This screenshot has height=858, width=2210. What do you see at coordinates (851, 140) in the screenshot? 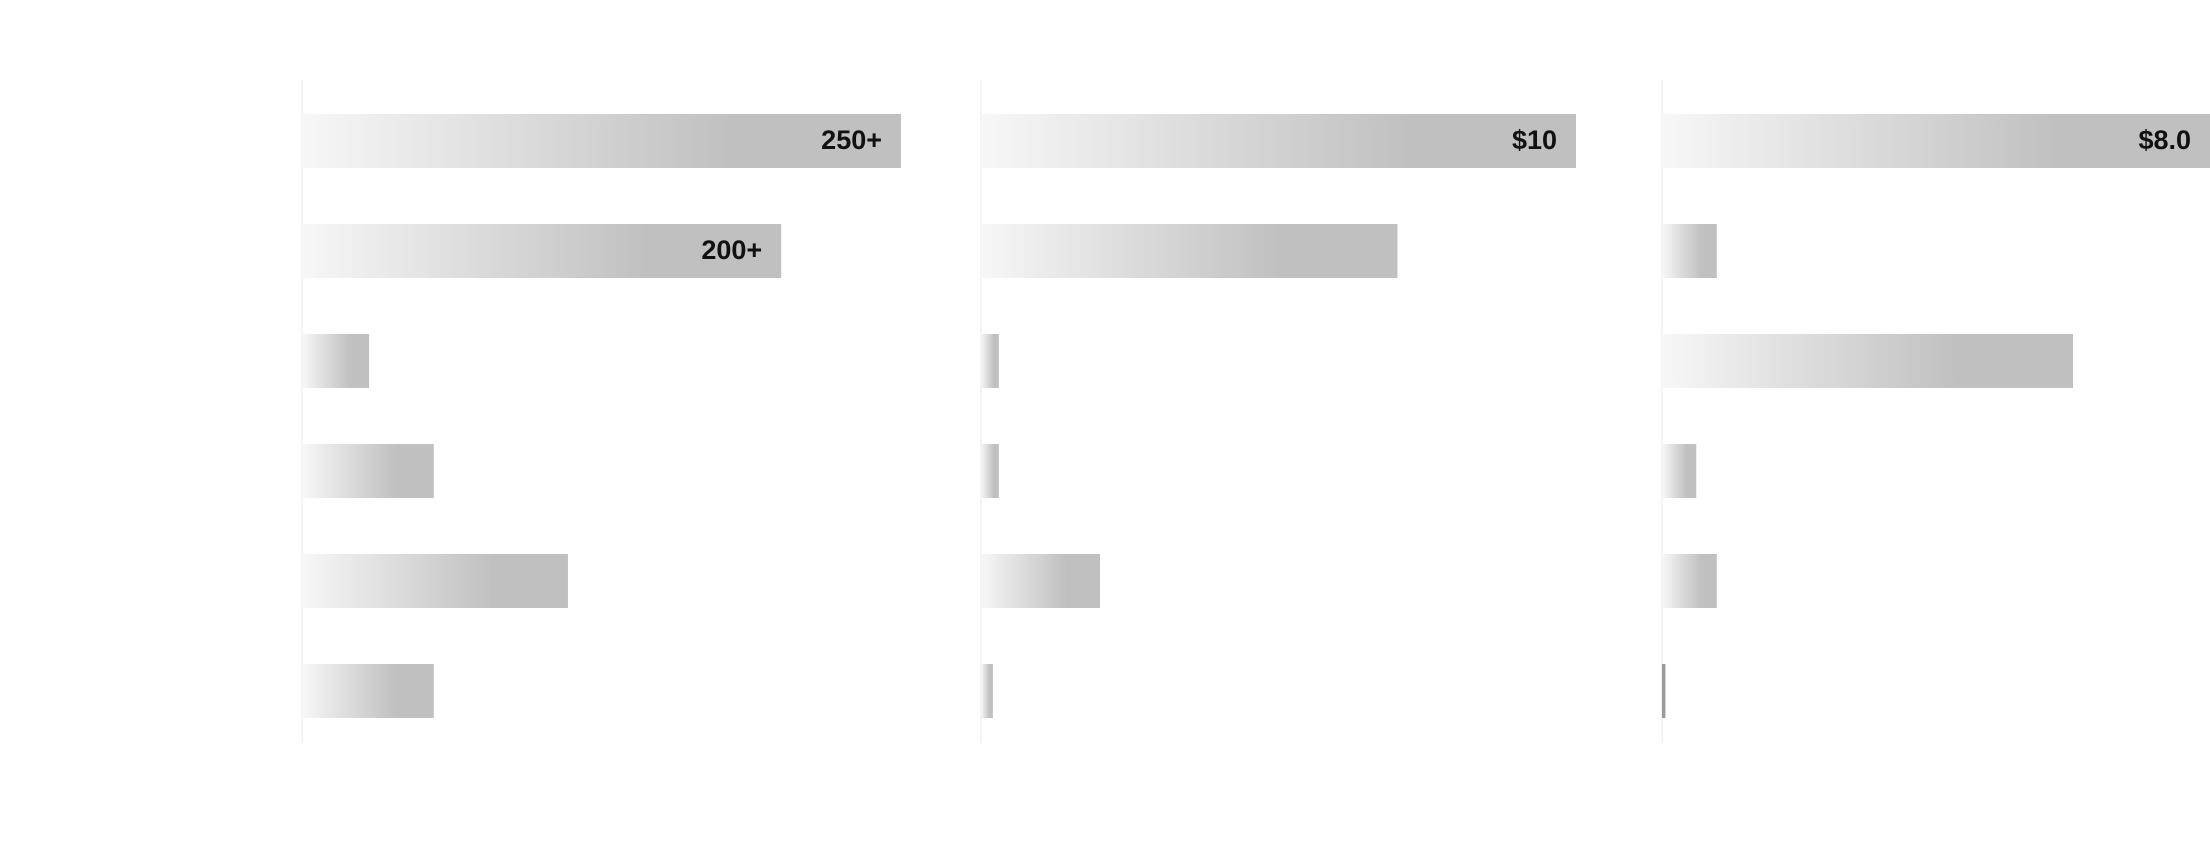
I see `value-label: 250+` at bounding box center [851, 140].